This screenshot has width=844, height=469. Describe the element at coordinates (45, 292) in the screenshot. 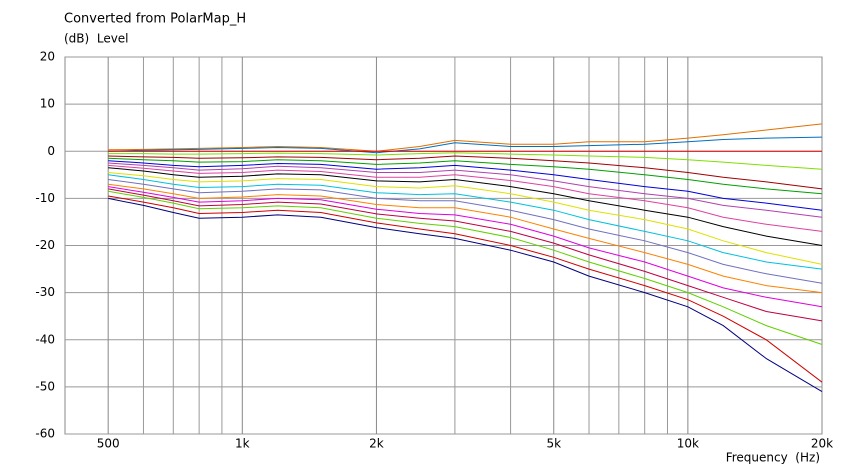

I see `y-tick-label: -30` at that location.